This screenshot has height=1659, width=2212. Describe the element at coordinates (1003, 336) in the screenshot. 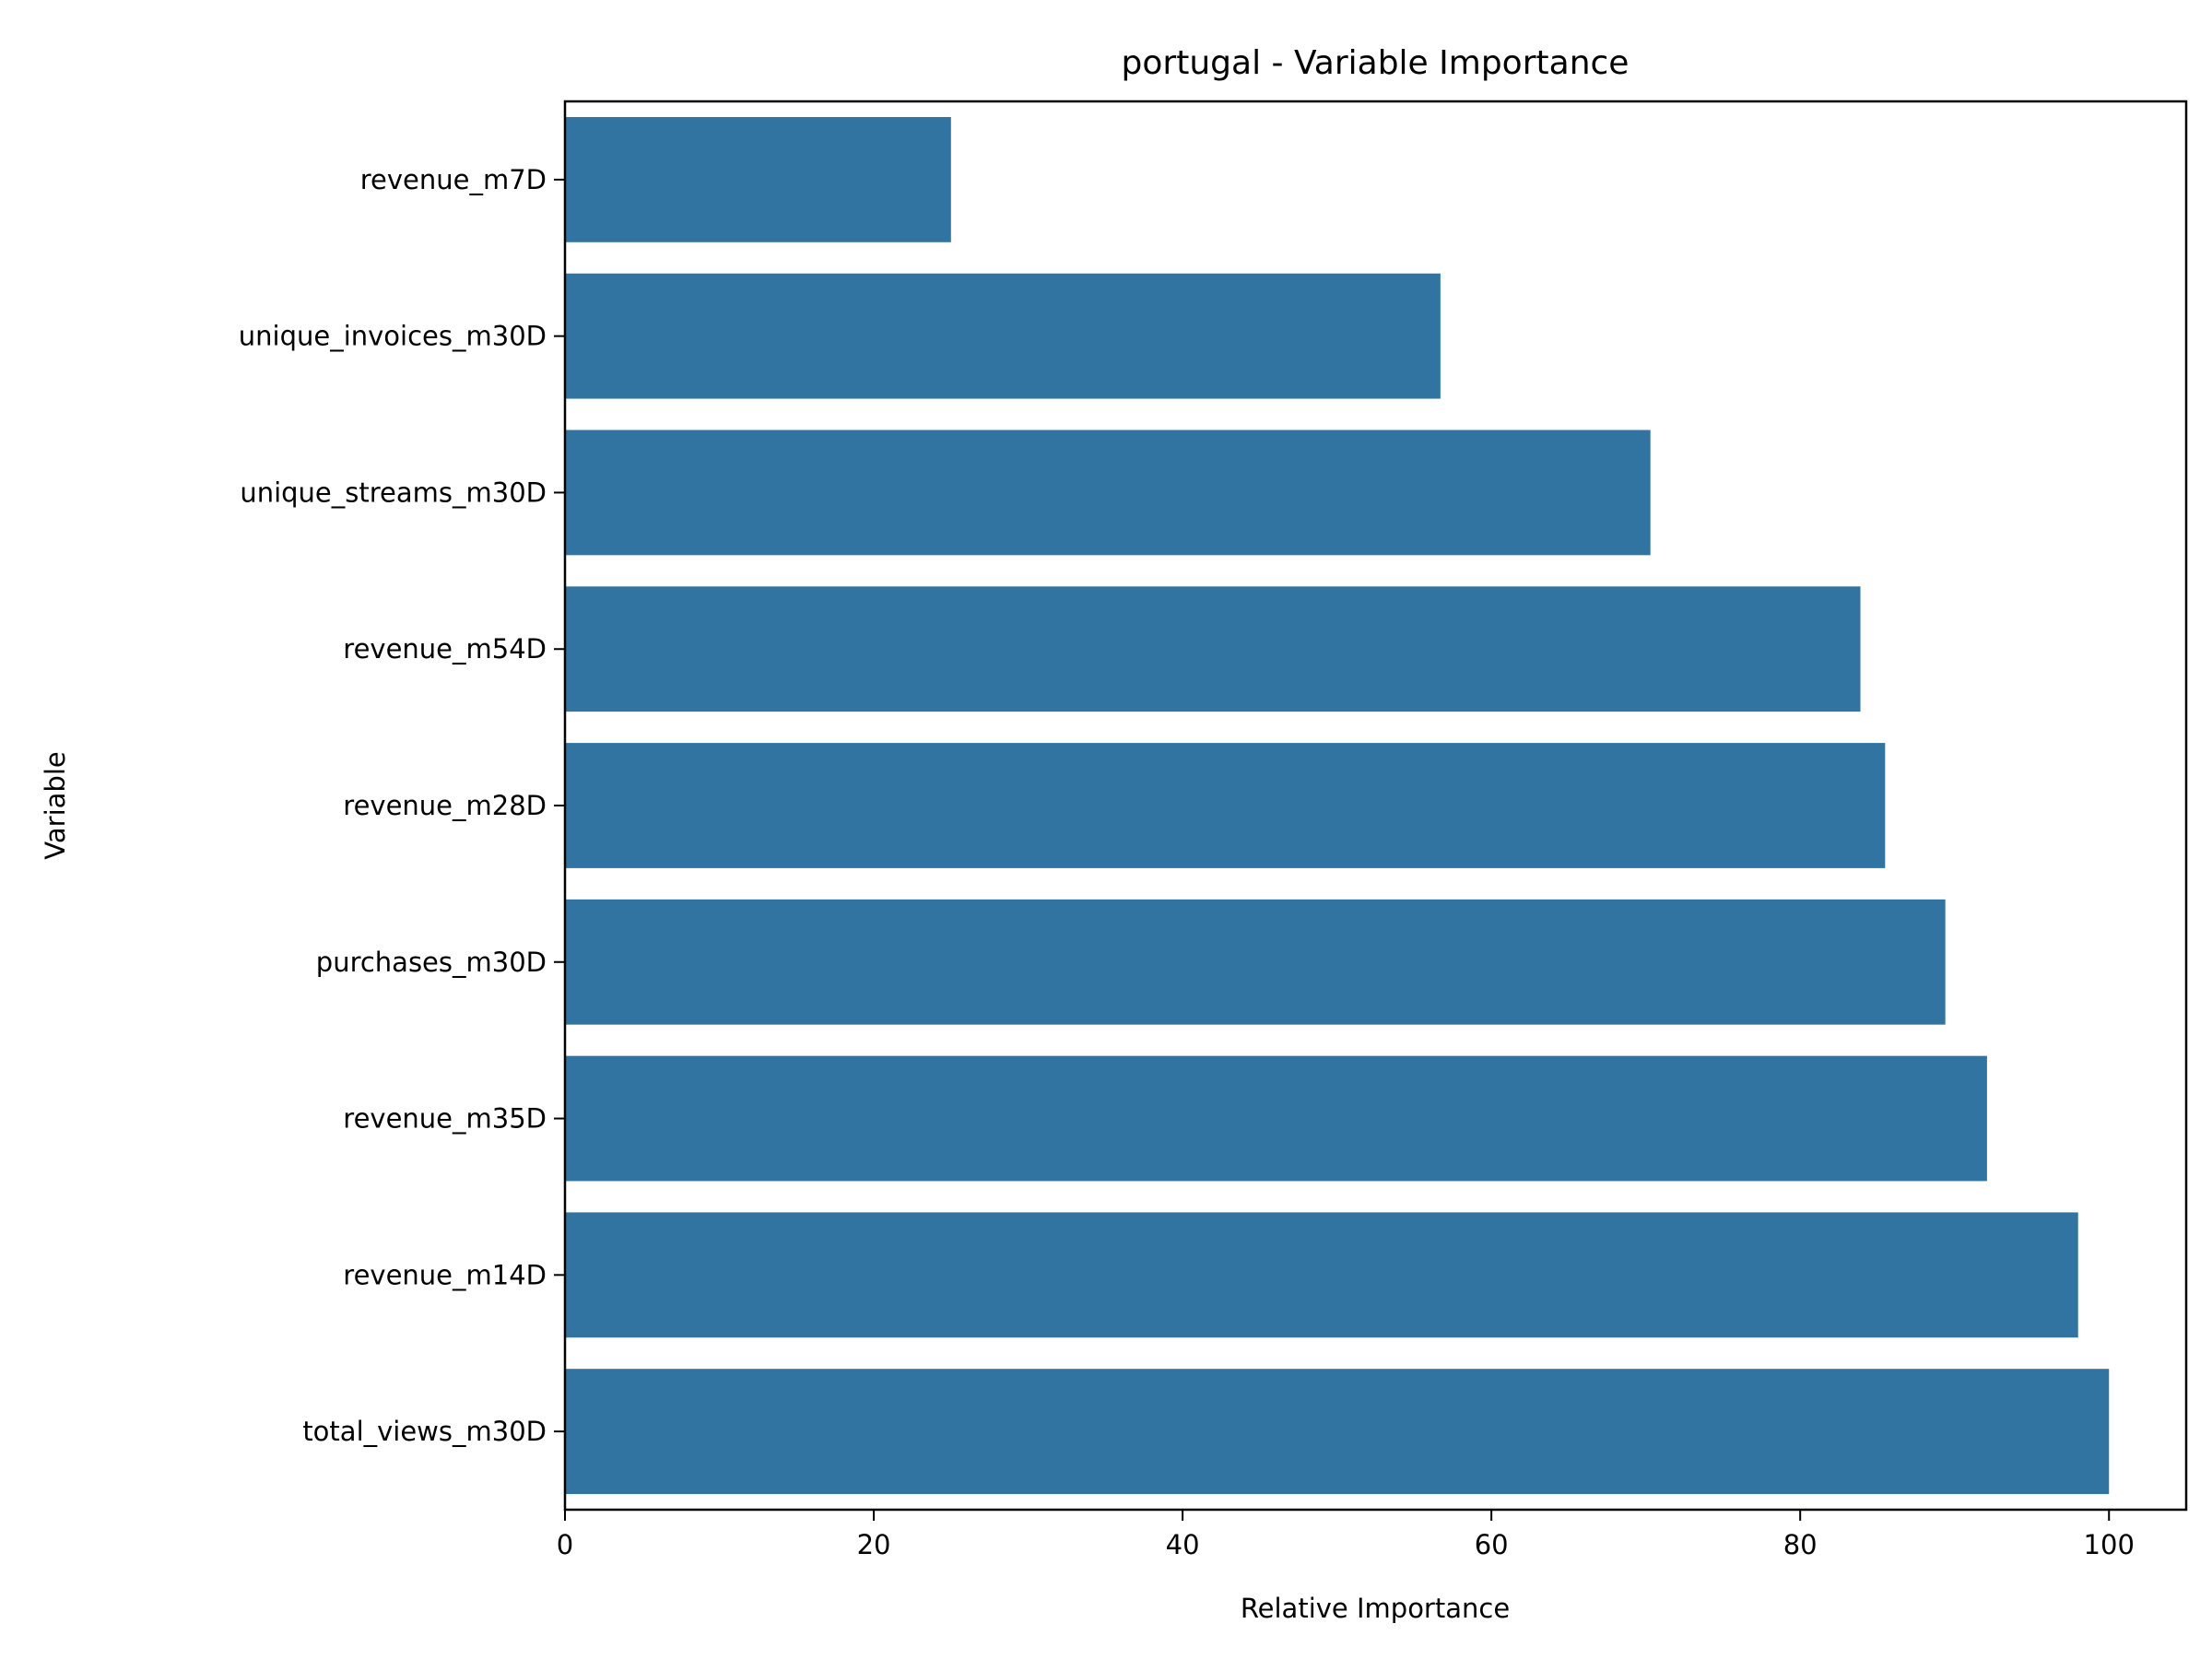

I see `bar-unique-invoices-m30d` at that location.